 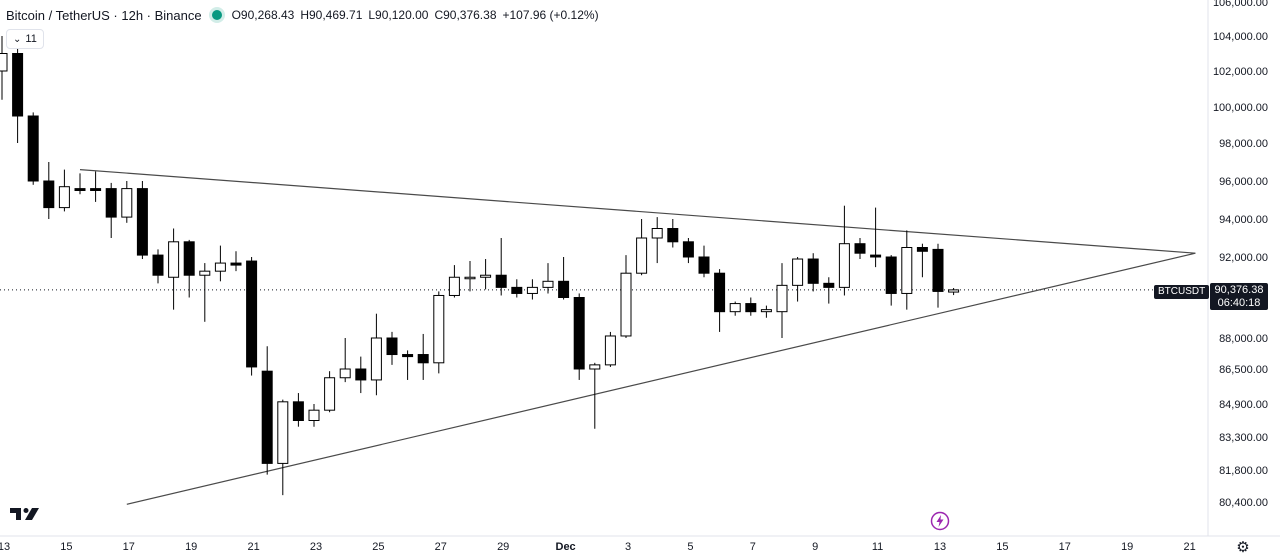 What do you see at coordinates (1182, 292) in the screenshot?
I see `symbol-price-badge: BTCUSDT` at bounding box center [1182, 292].